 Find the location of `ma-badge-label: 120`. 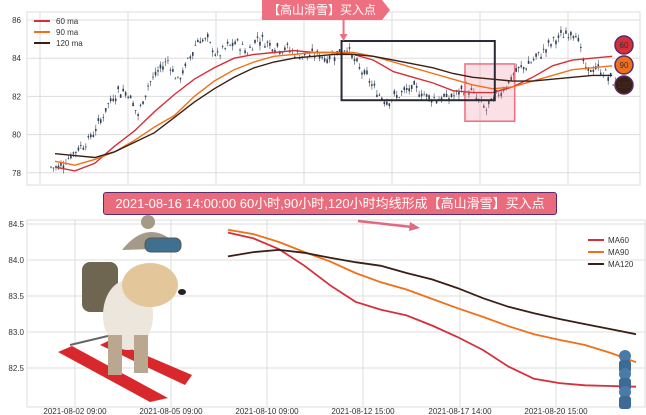

ma-badge-label: 120 is located at coordinates (624, 85).